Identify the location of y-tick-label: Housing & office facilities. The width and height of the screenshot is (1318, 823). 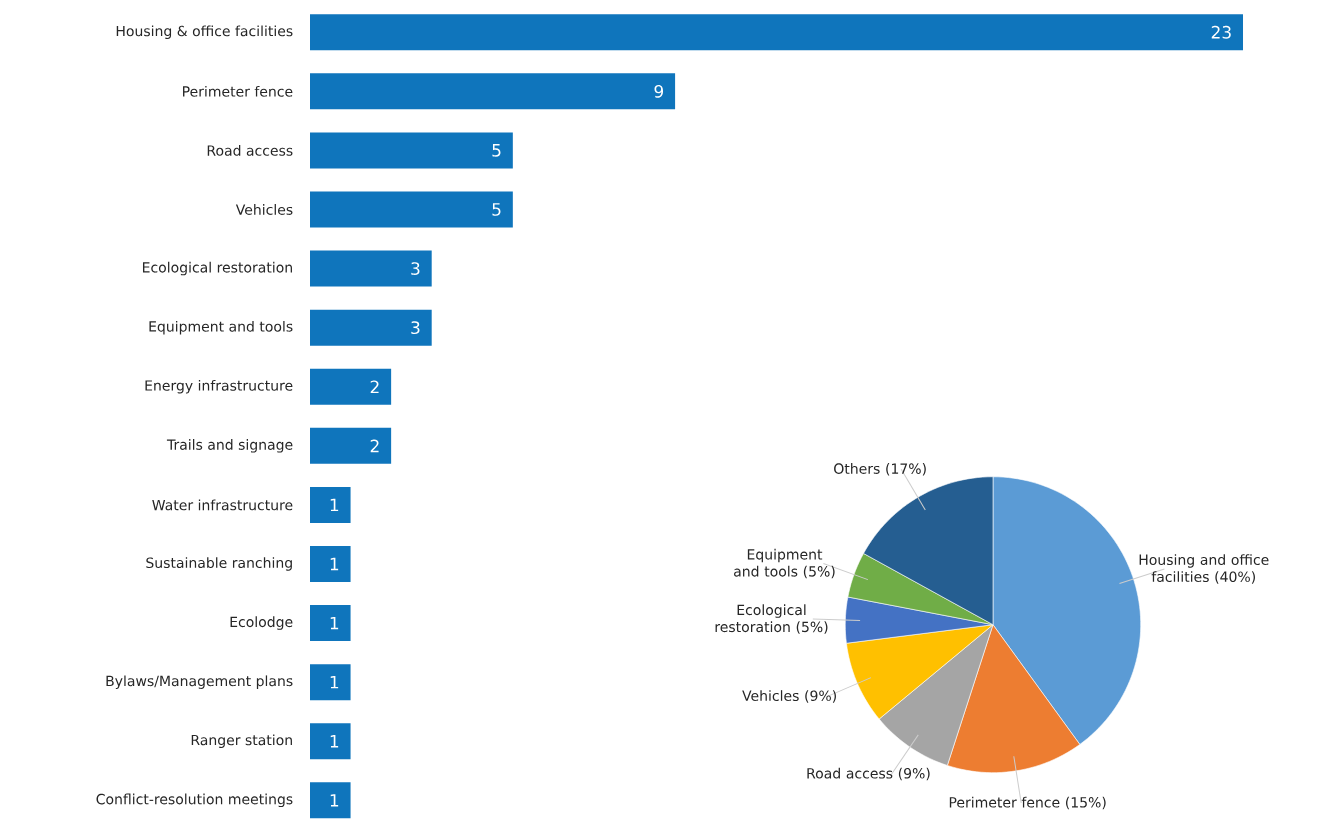
(204, 32).